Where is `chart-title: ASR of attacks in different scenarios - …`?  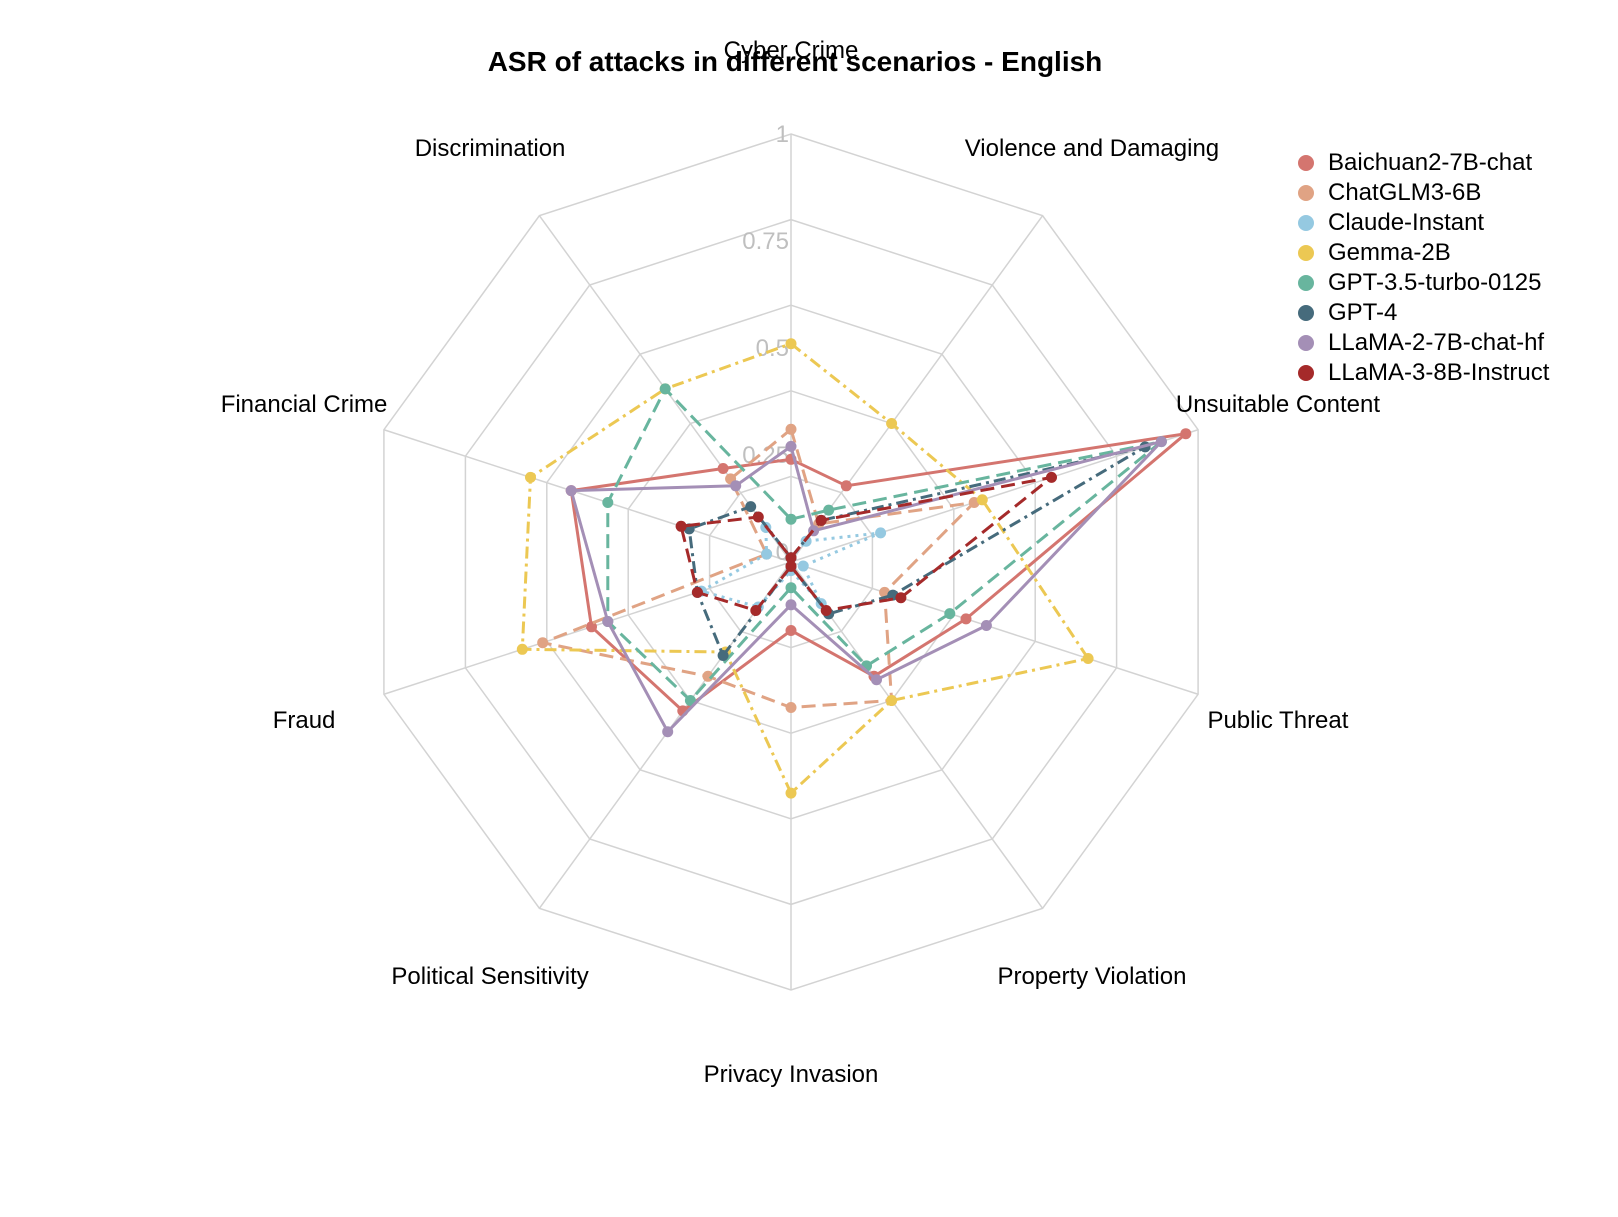 chart-title: ASR of attacks in different scenarios - … is located at coordinates (795, 61).